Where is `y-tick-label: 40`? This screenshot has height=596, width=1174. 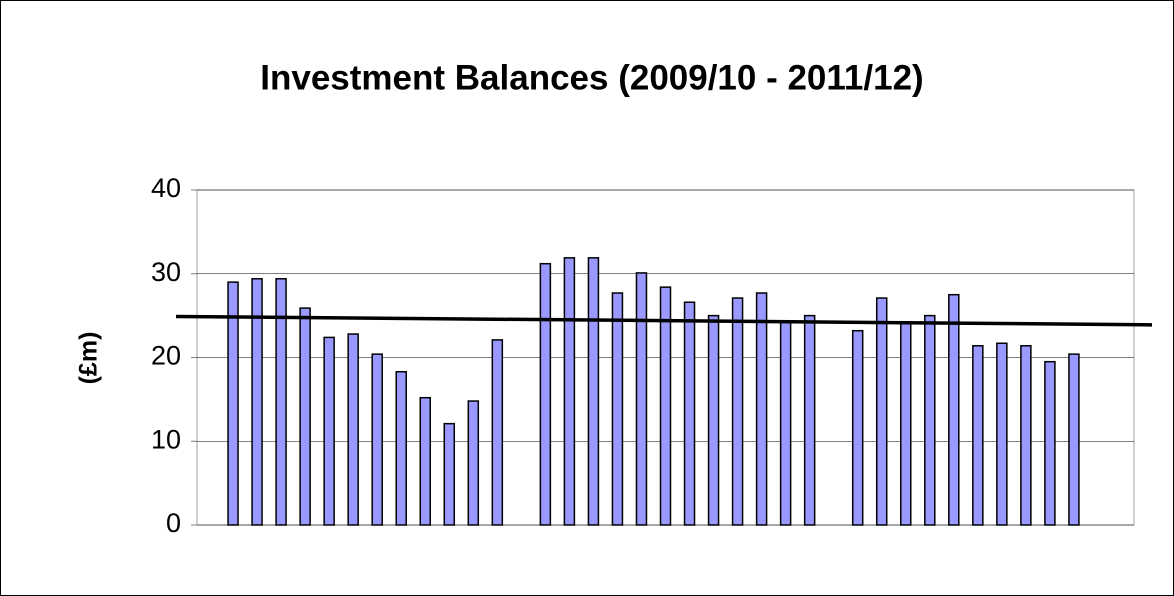 y-tick-label: 40 is located at coordinates (166, 188).